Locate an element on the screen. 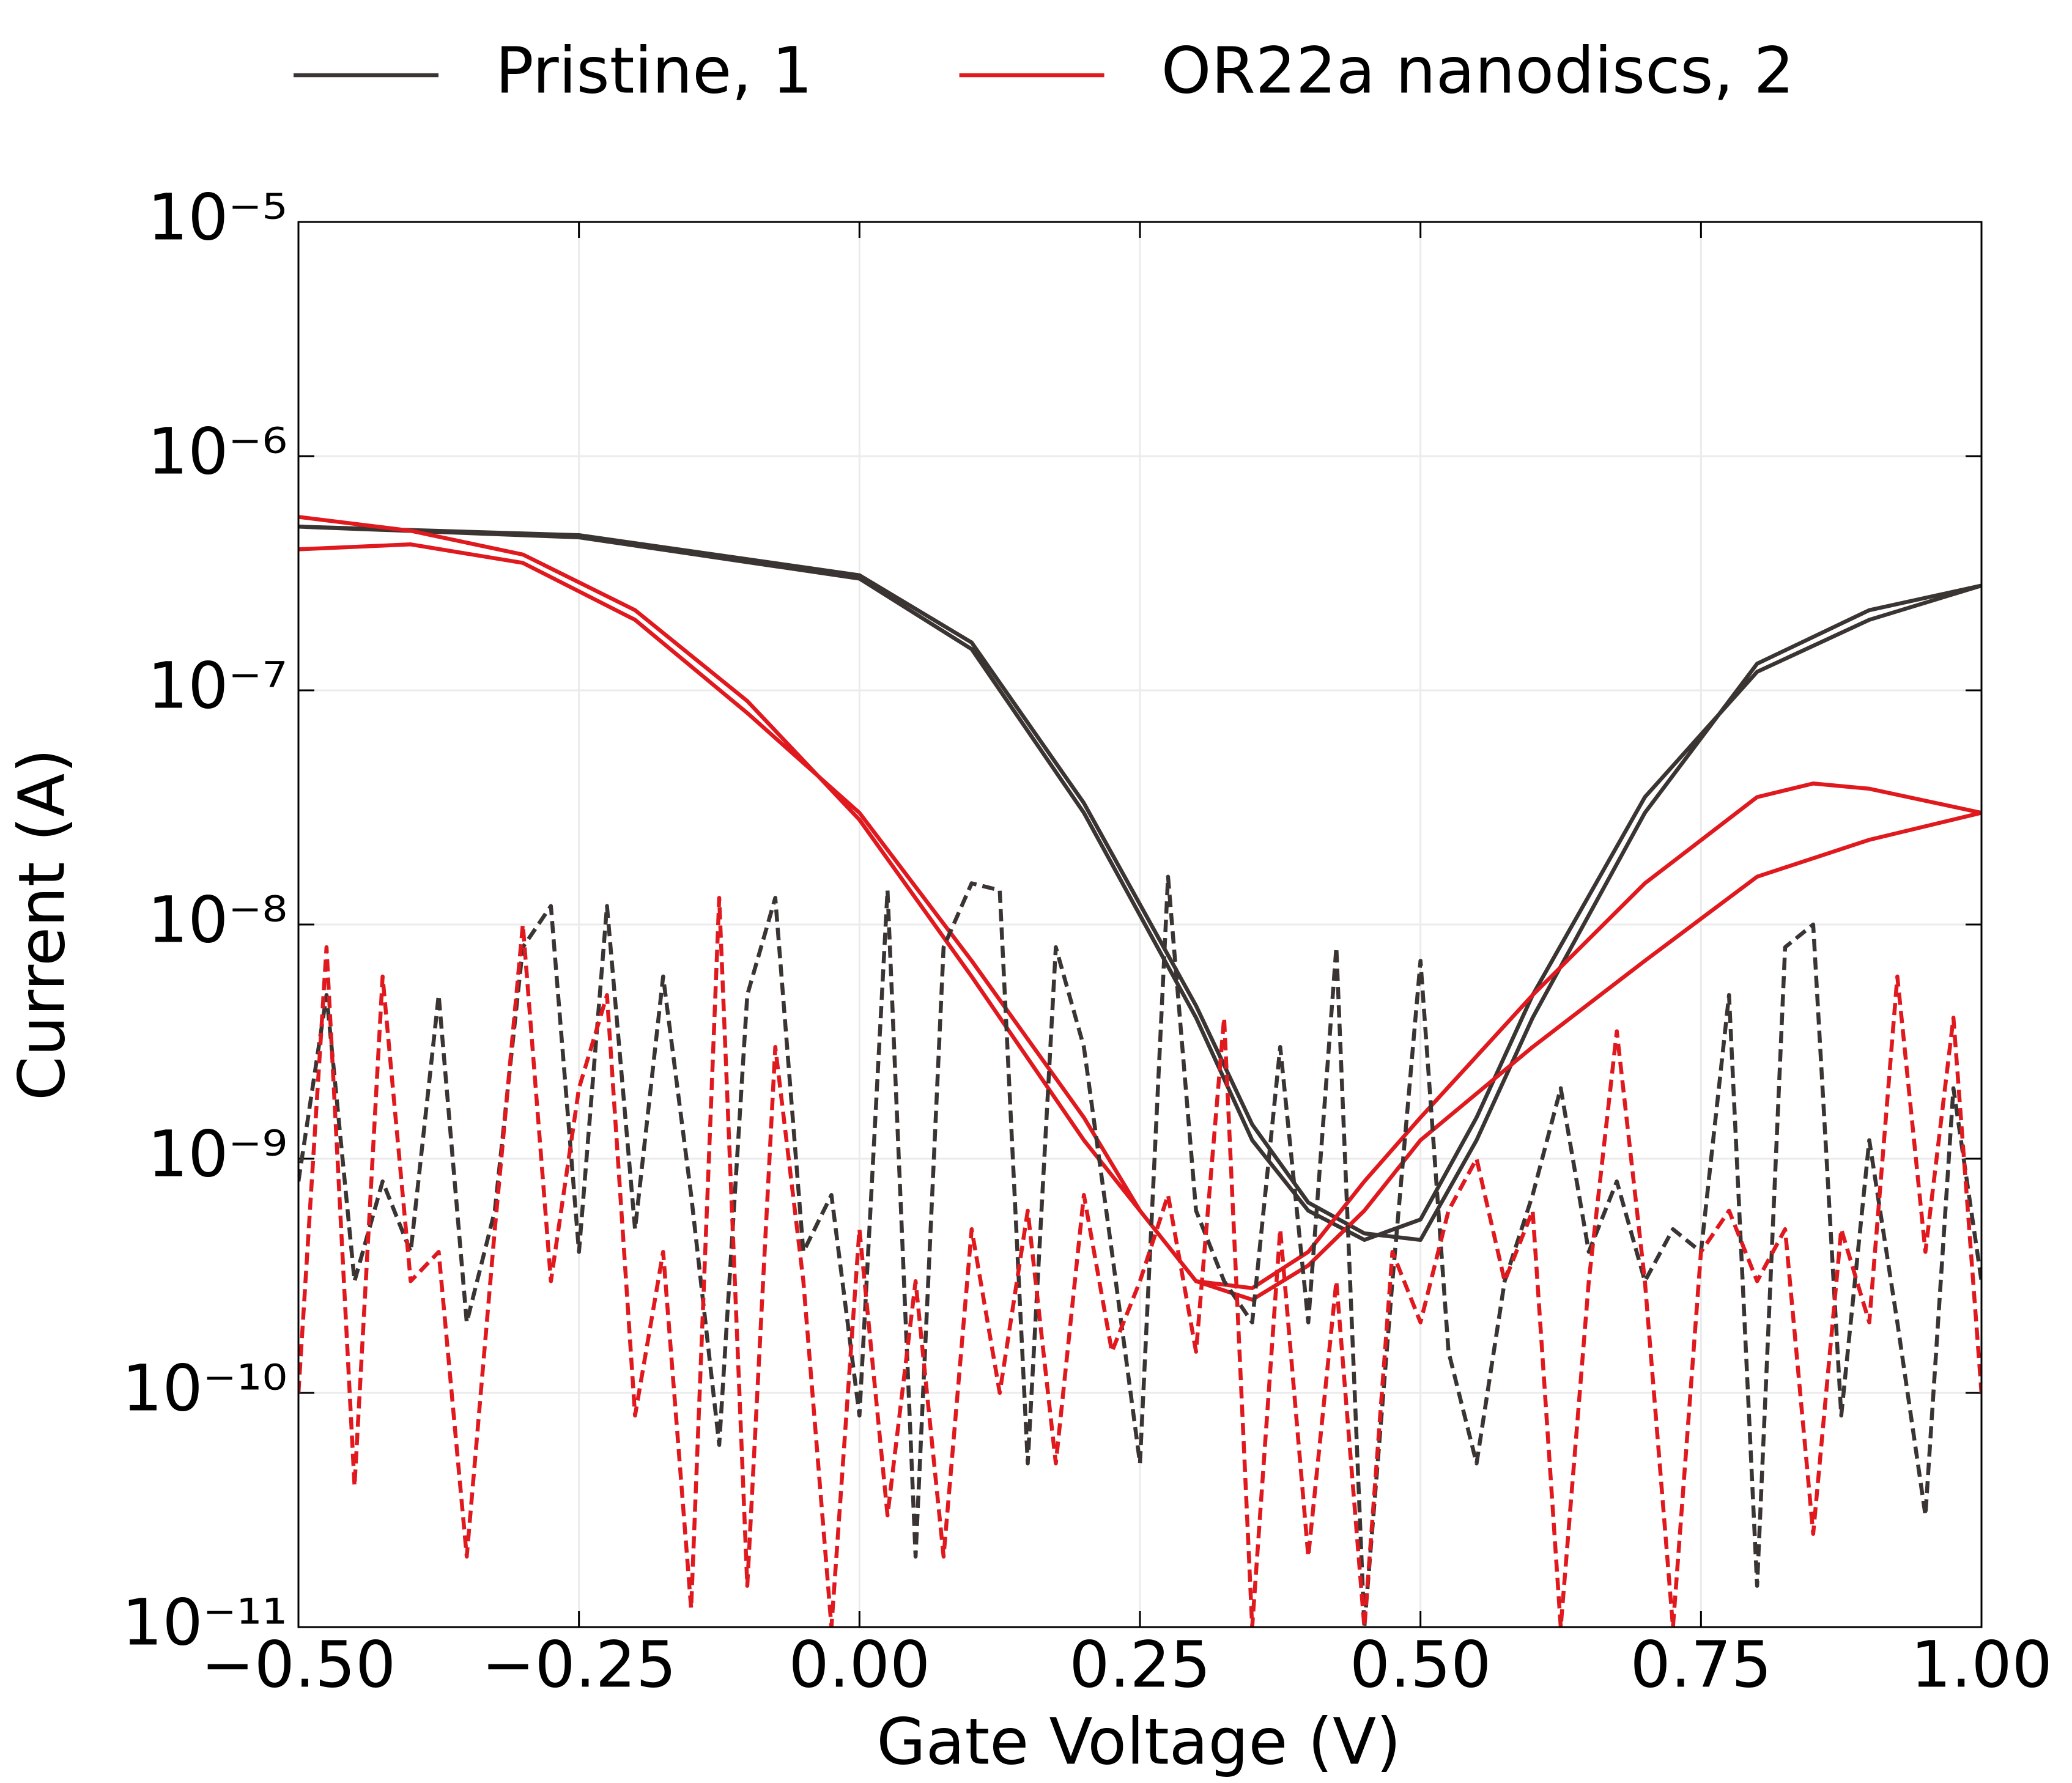 The height and width of the screenshot is (1783, 2072). x-tick-label: −0.50 is located at coordinates (298, 1664).